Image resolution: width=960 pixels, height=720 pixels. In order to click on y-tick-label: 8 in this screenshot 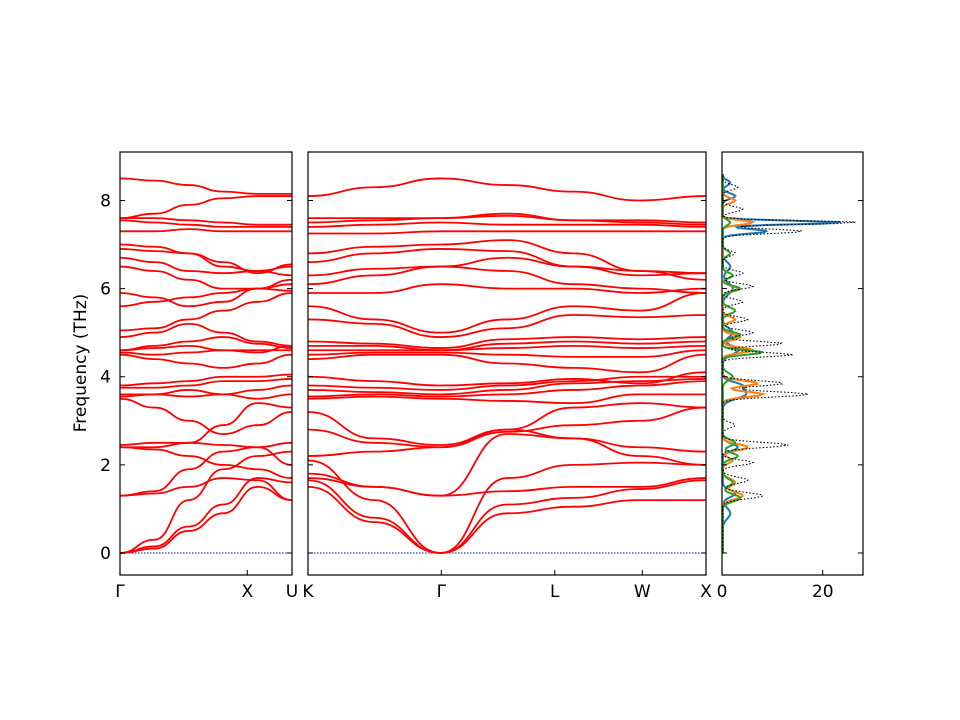, I will do `click(105, 201)`.